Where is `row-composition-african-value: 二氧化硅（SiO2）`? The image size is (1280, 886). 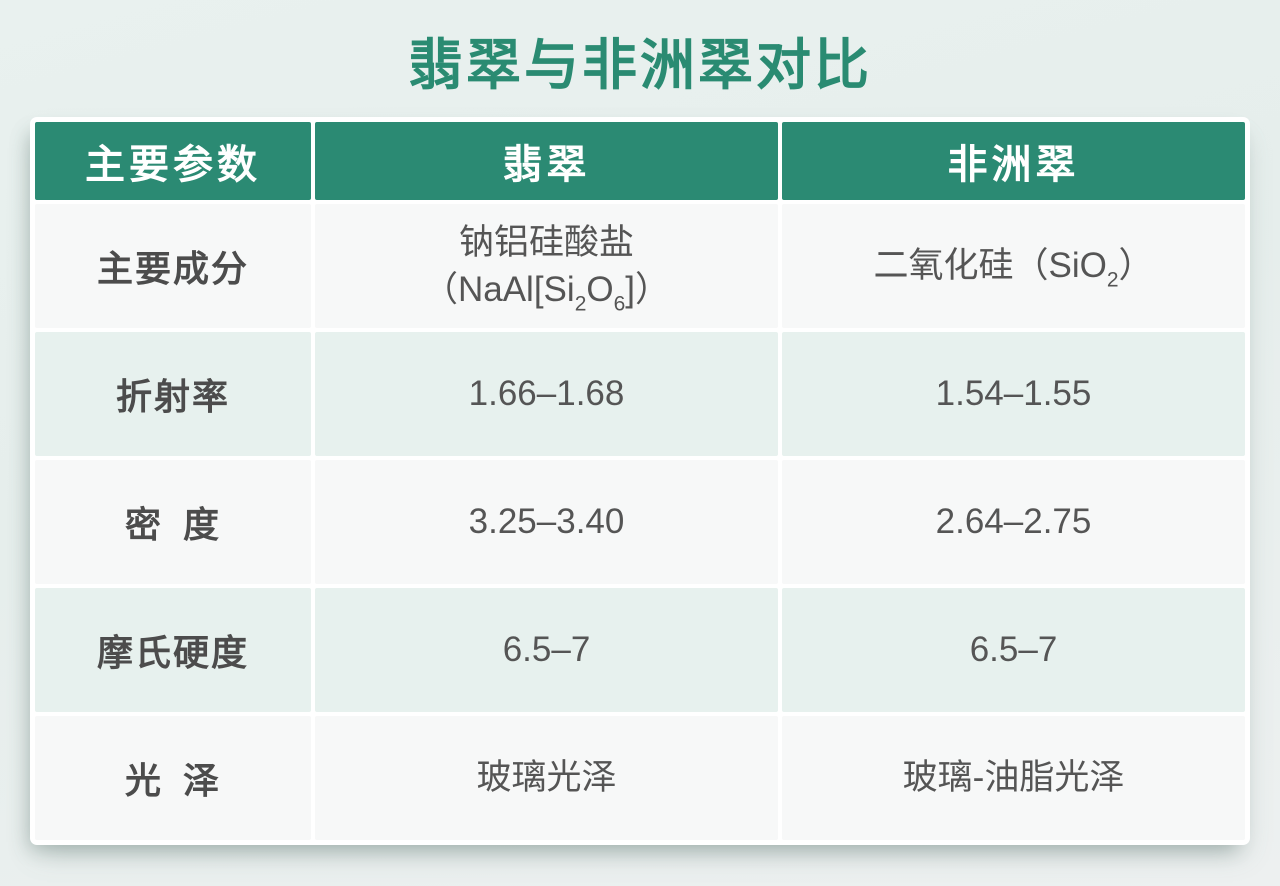
row-composition-african-value: 二氧化硅（SiO2） is located at coordinates (1013, 266).